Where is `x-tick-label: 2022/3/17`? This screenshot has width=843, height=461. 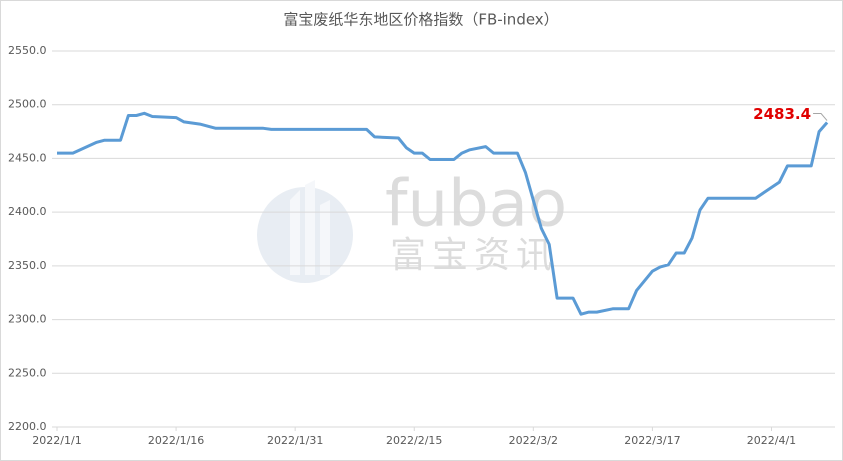
x-tick-label: 2022/3/17 is located at coordinates (652, 440).